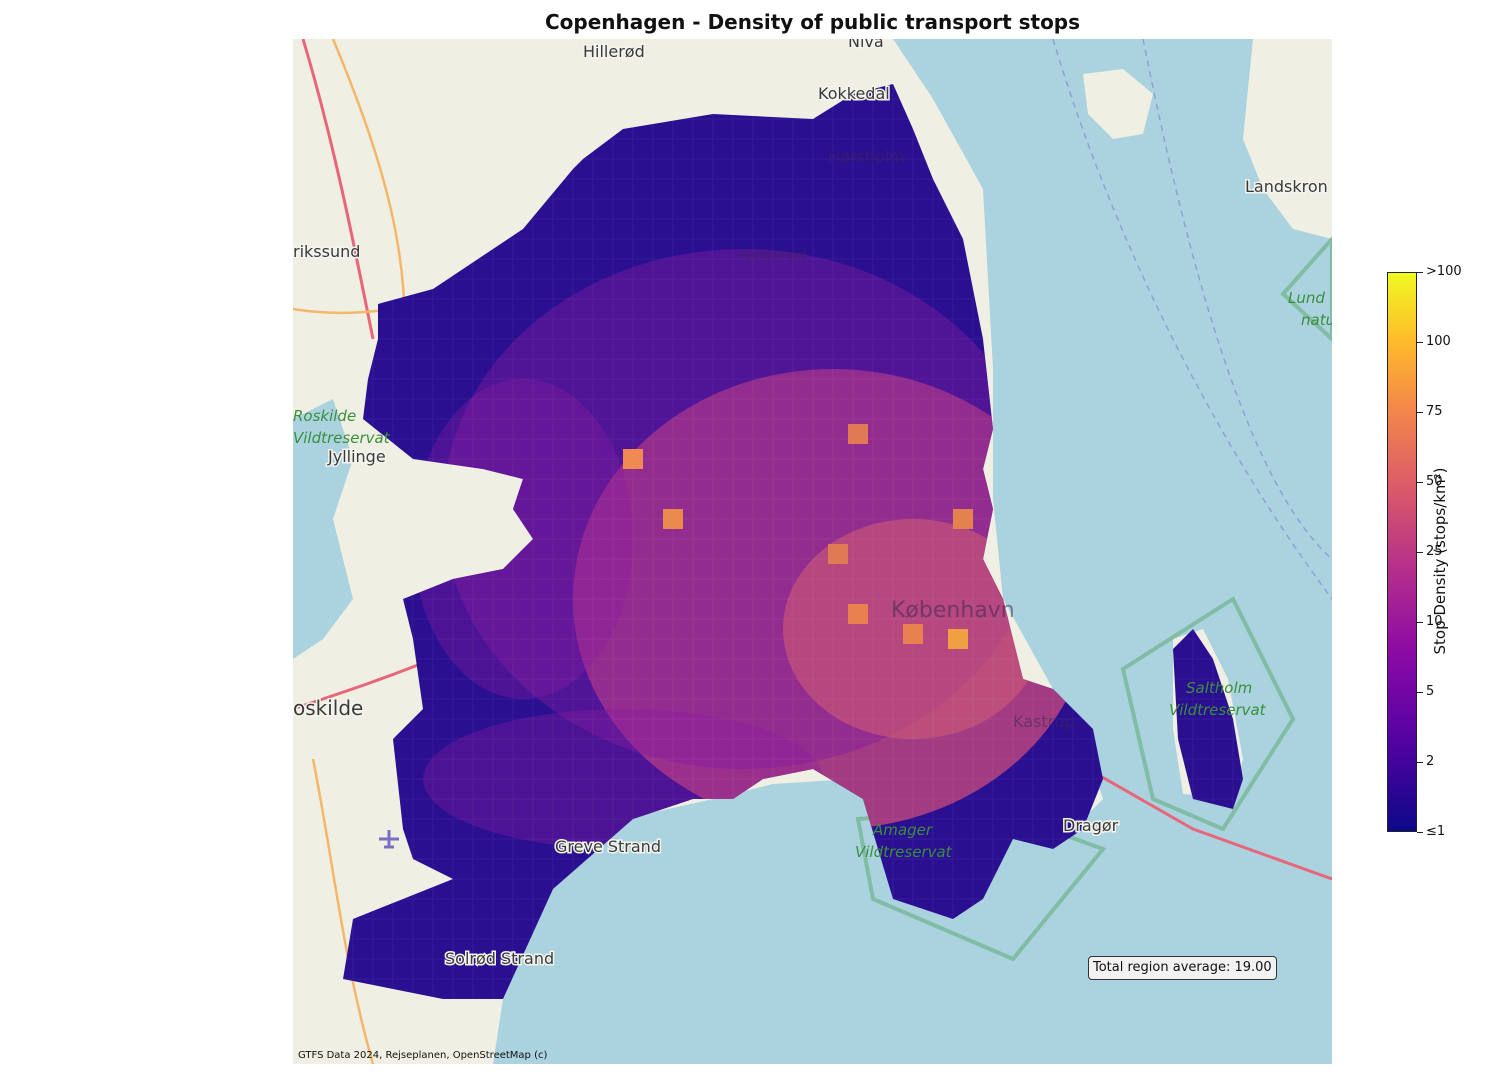  I want to click on label-hillerod: Hillerød, so click(614, 51).